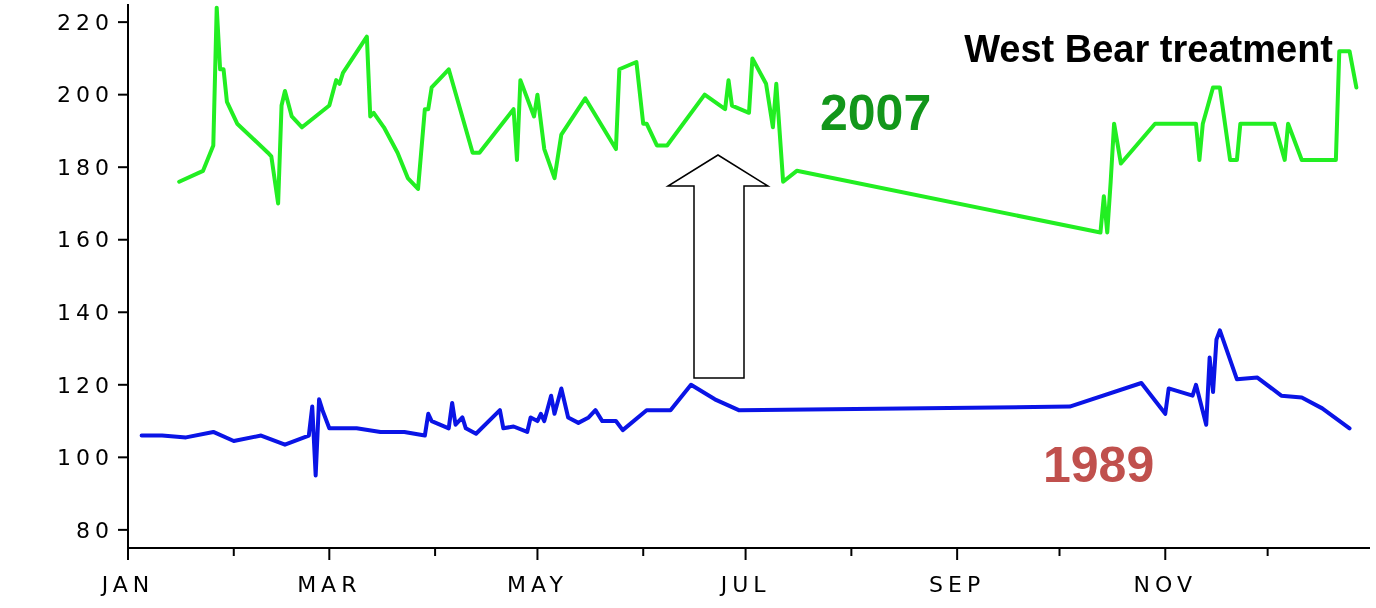 The width and height of the screenshot is (1376, 608). Describe the element at coordinates (329, 584) in the screenshot. I see `x-tick-label: MAR` at that location.